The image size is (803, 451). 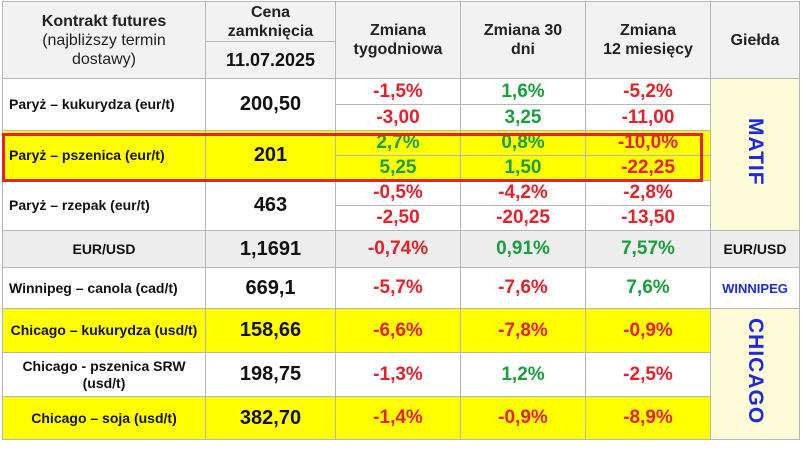 What do you see at coordinates (648, 249) in the screenshot?
I see `m12-pct: 7,57%` at bounding box center [648, 249].